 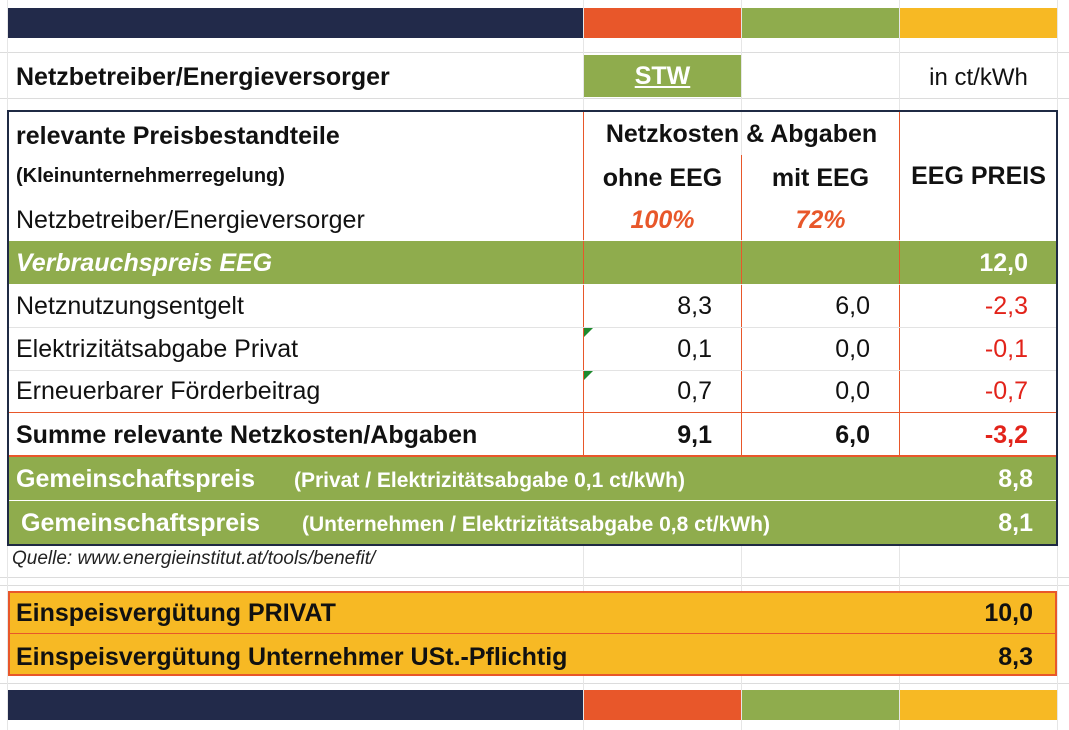 I want to click on sum-label: Summe relevante Netzkosten/Abgaben, so click(x=247, y=435).